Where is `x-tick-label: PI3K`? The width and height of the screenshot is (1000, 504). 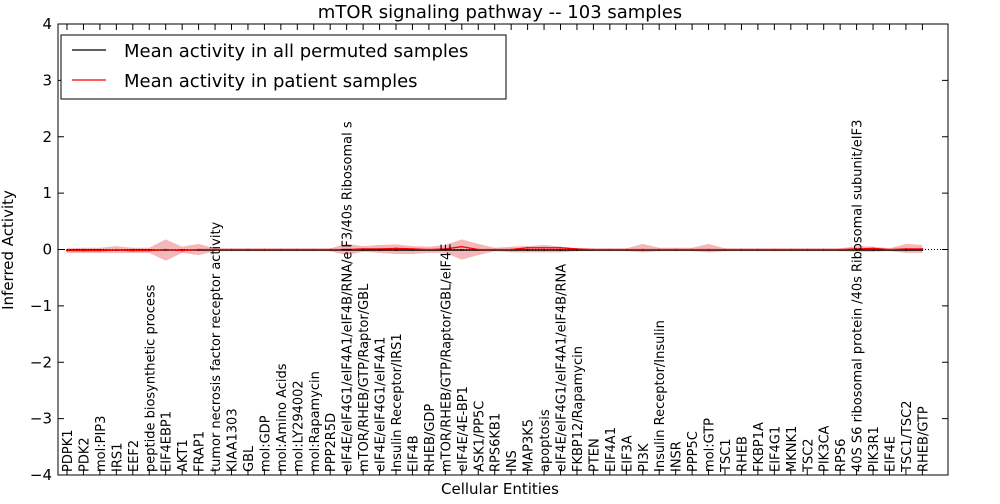
x-tick-label: PI3K is located at coordinates (644, 457).